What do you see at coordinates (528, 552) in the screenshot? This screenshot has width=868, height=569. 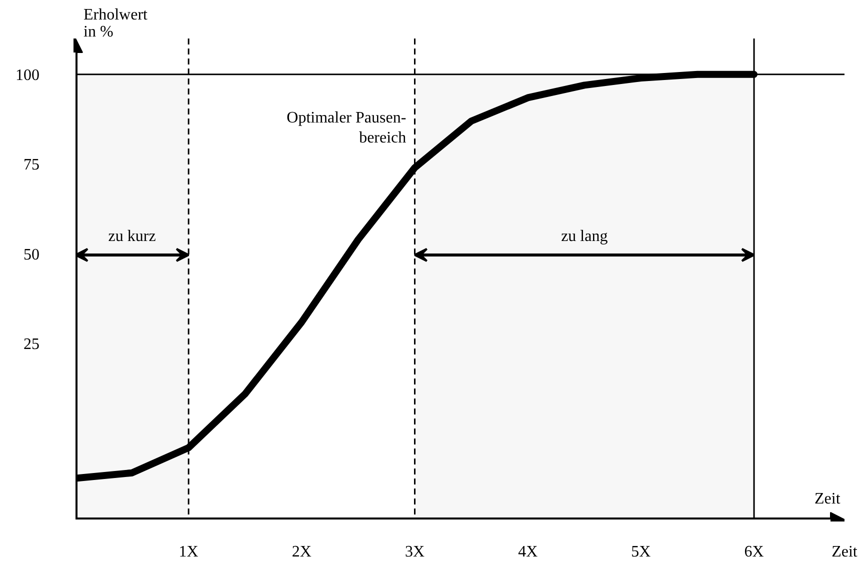 I see `x-tick-label: 4X` at bounding box center [528, 552].